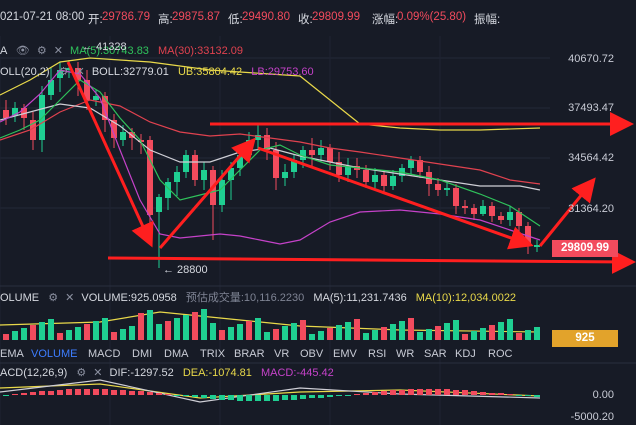 The width and height of the screenshot is (636, 425). I want to click on change-label: 涨幅:, so click(385, 20).